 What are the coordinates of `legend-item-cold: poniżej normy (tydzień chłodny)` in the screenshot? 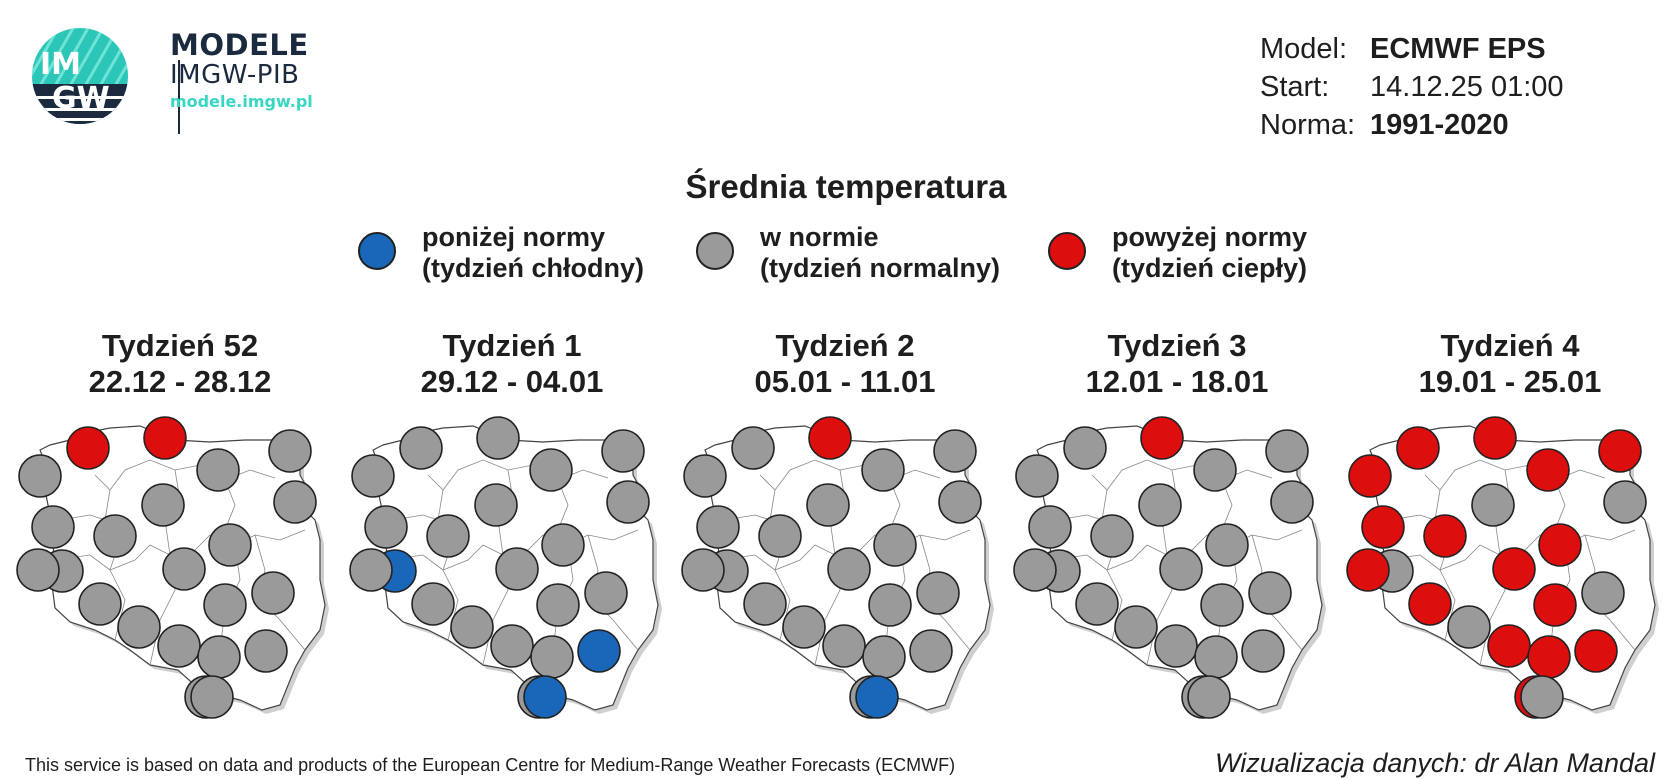 It's located at (501, 253).